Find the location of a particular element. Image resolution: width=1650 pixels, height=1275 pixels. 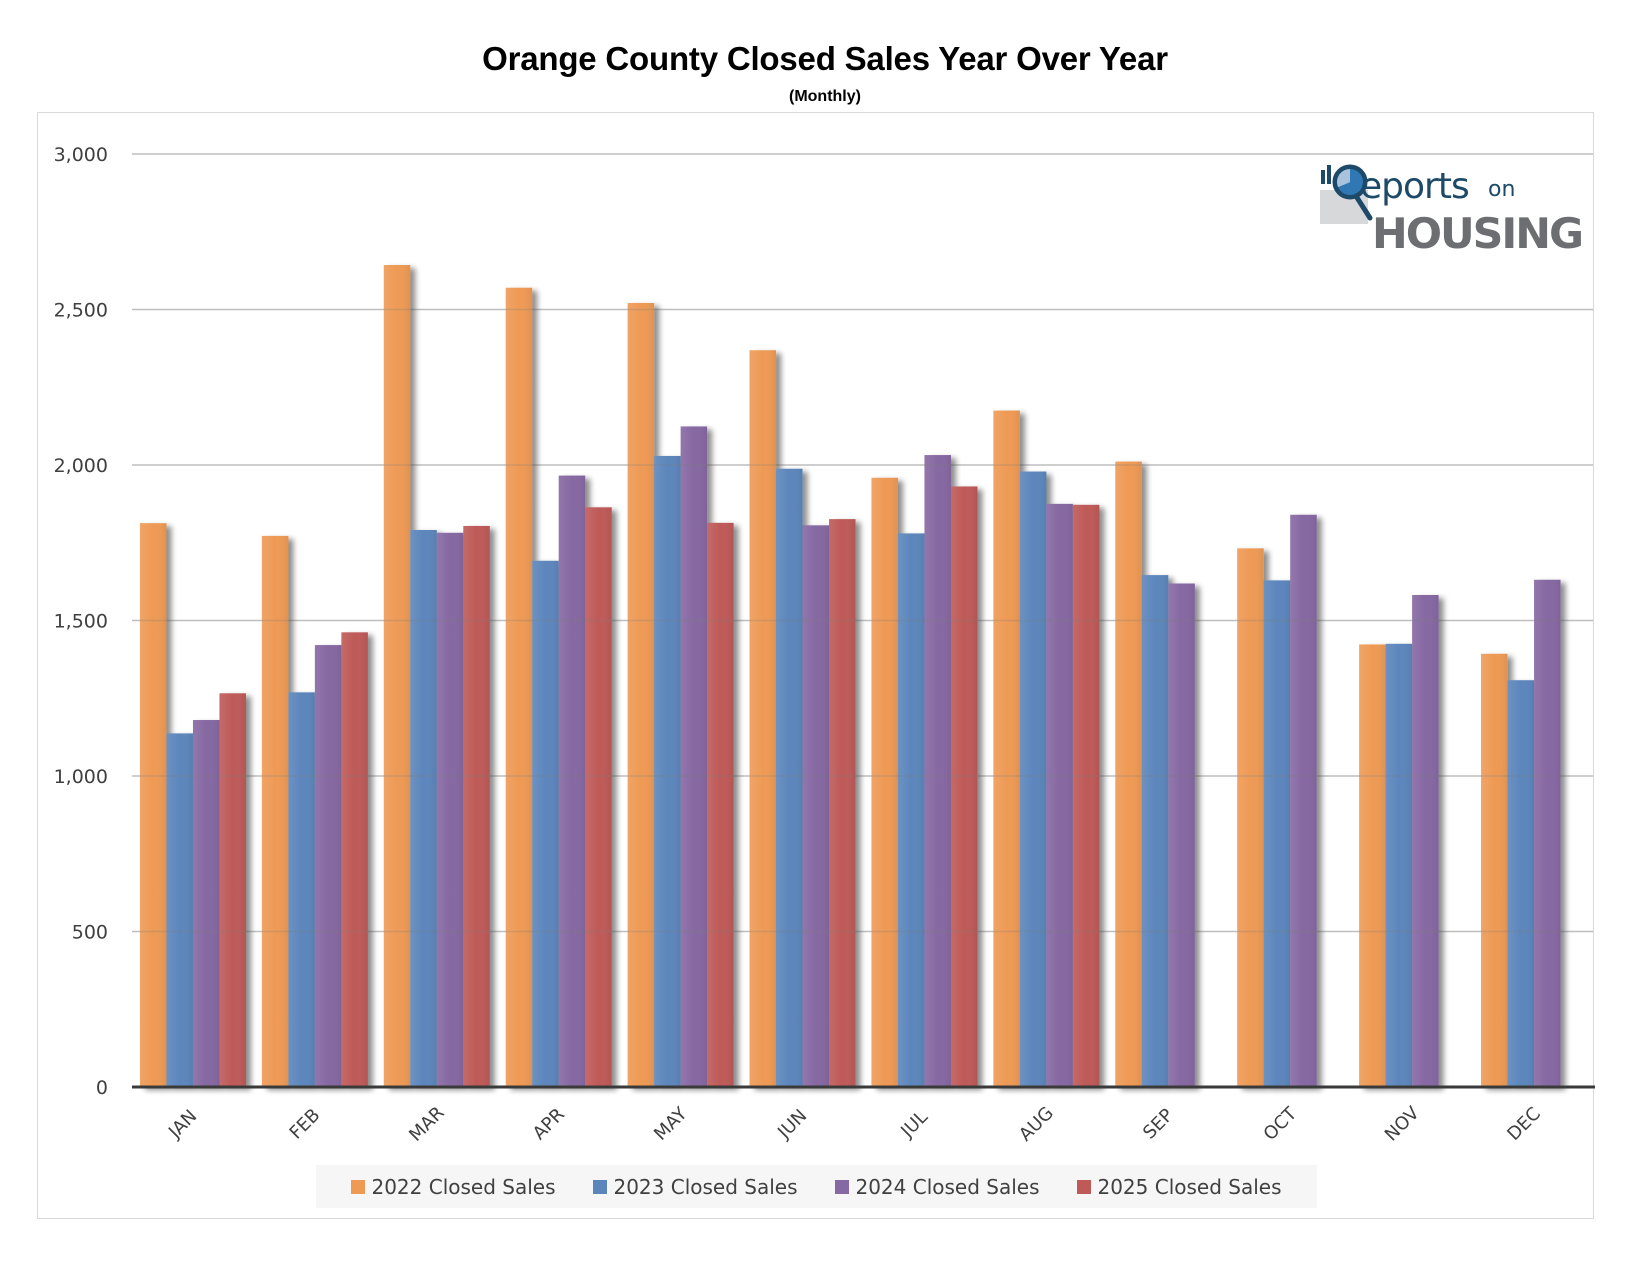

y-tick-label: 3,000 is located at coordinates (81, 155).